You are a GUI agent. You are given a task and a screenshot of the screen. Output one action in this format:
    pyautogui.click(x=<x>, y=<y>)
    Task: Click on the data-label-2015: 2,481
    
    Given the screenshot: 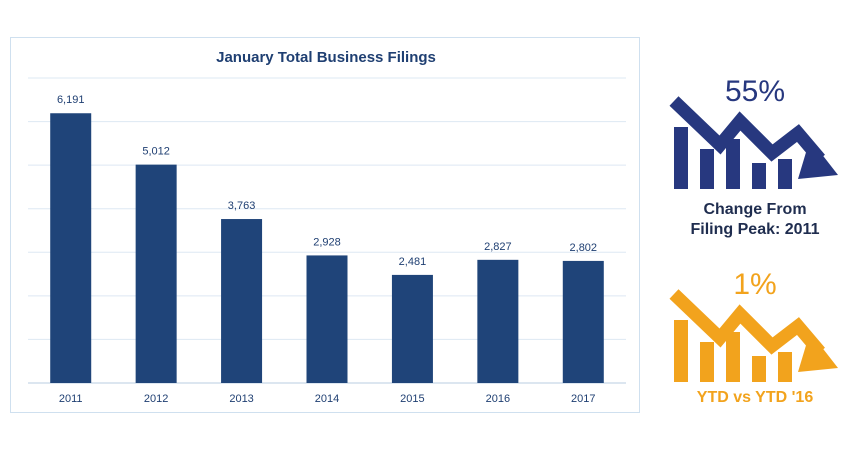 What is the action you would take?
    pyautogui.click(x=413, y=262)
    